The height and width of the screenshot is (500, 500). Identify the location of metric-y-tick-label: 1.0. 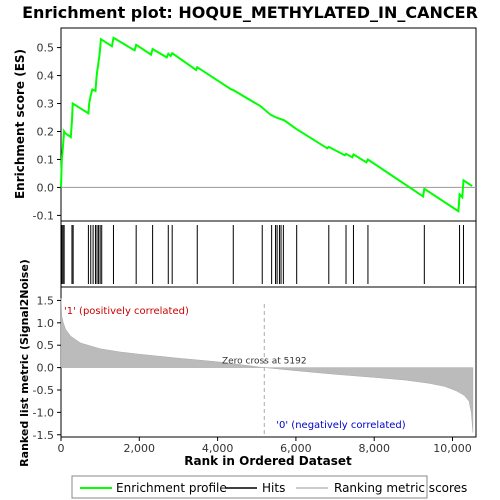
(46, 323).